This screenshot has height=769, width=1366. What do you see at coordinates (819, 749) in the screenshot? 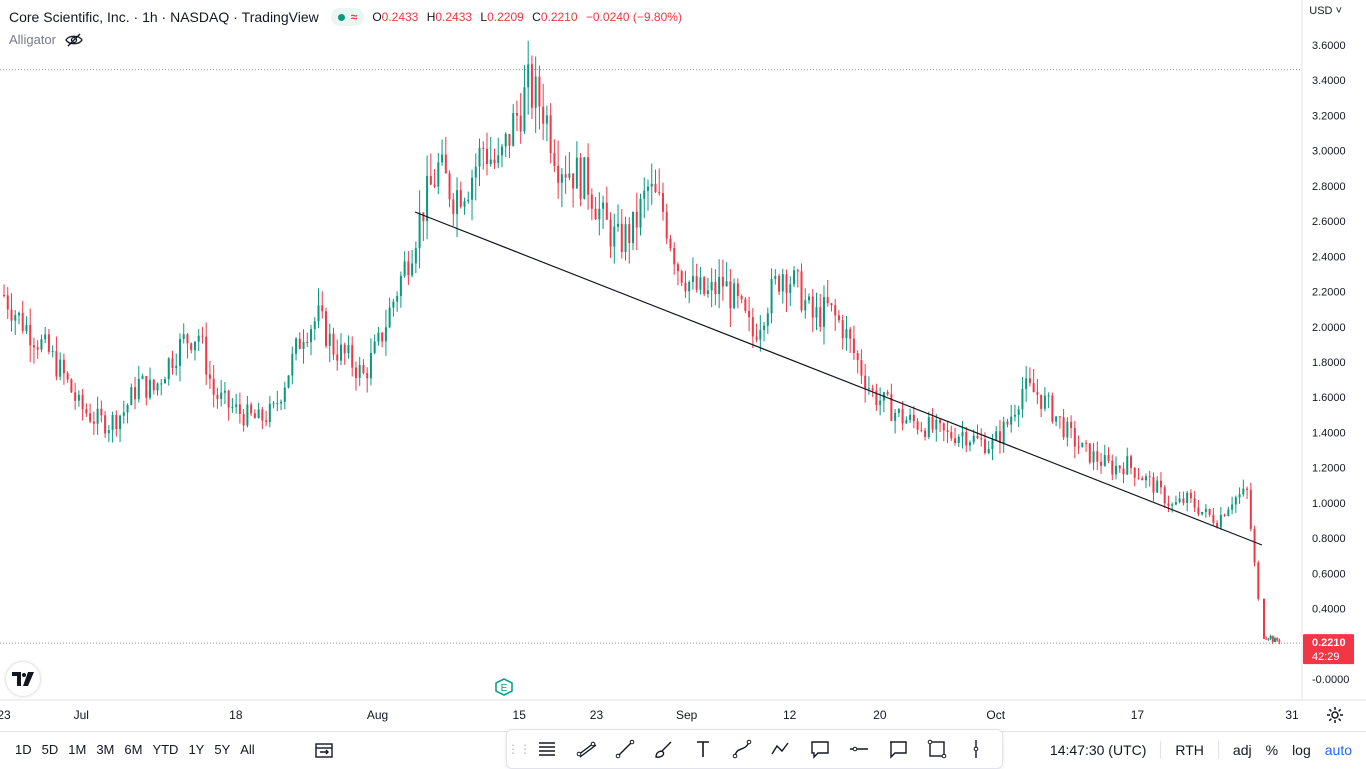
I see `callout-tool` at bounding box center [819, 749].